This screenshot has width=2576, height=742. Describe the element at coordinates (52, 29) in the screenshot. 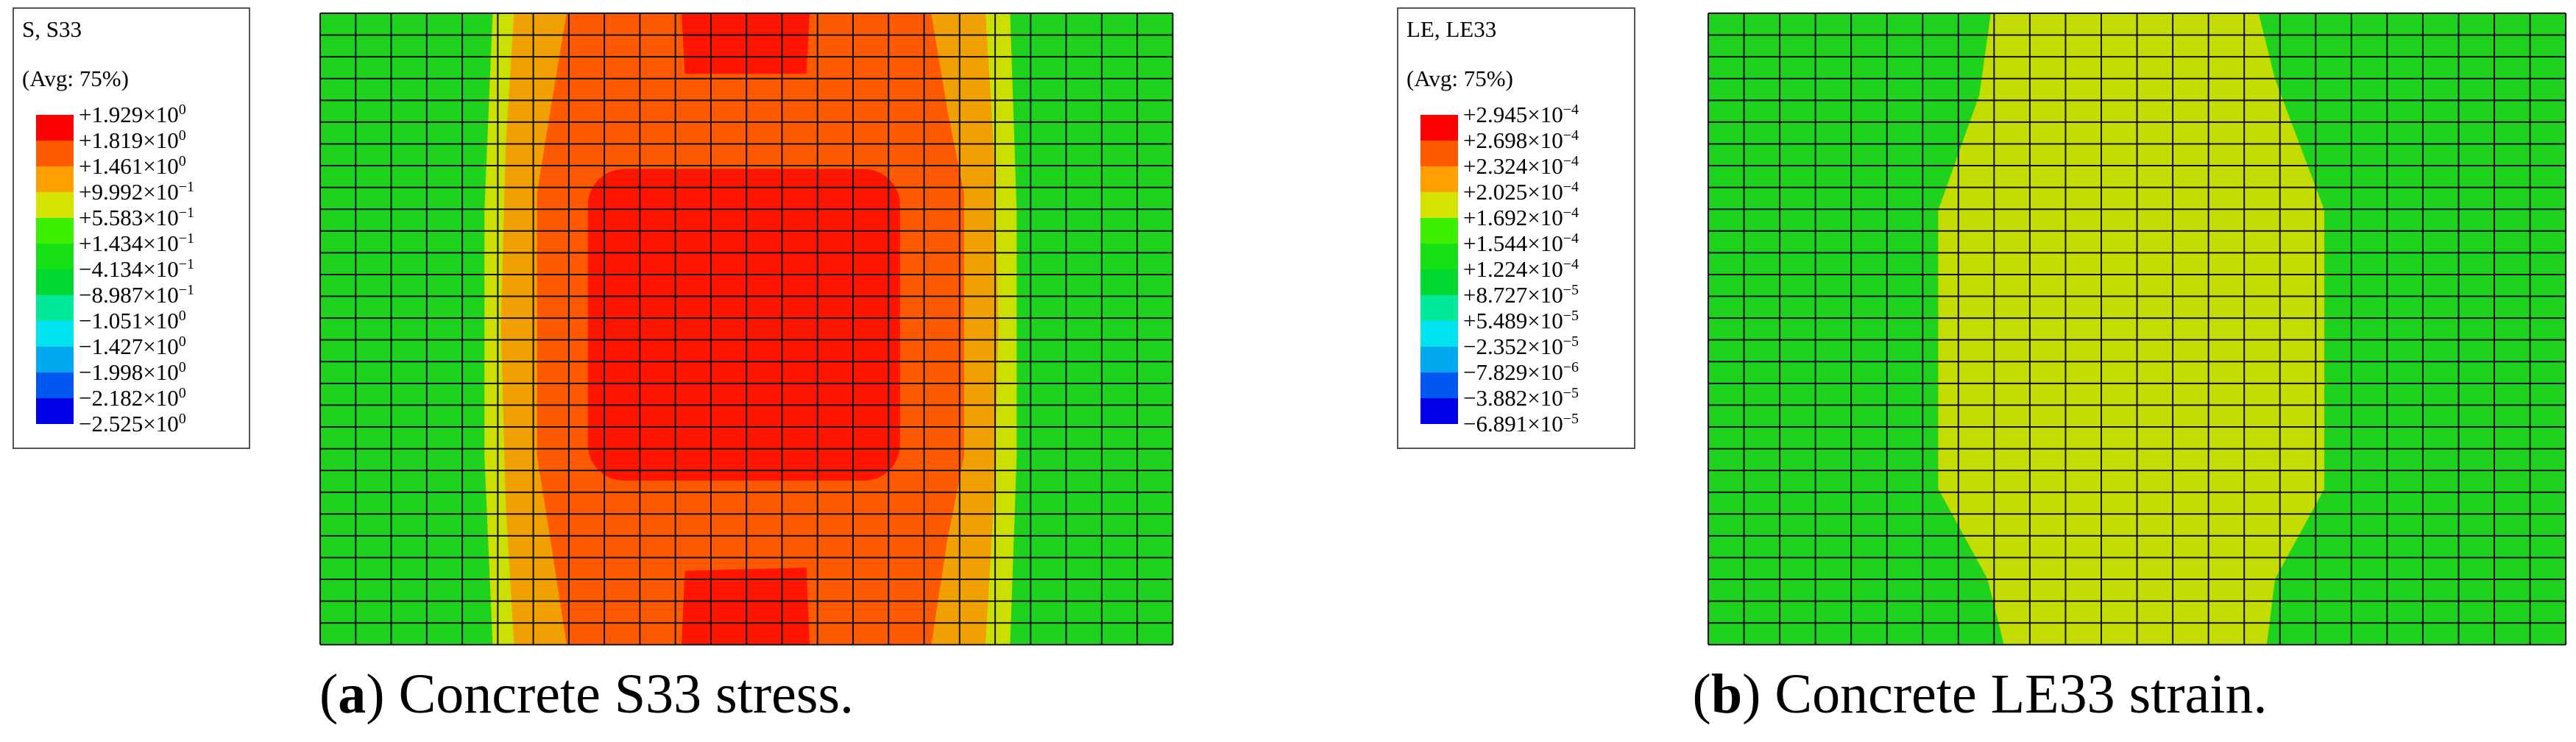

I see `legend-title: S, S33` at that location.